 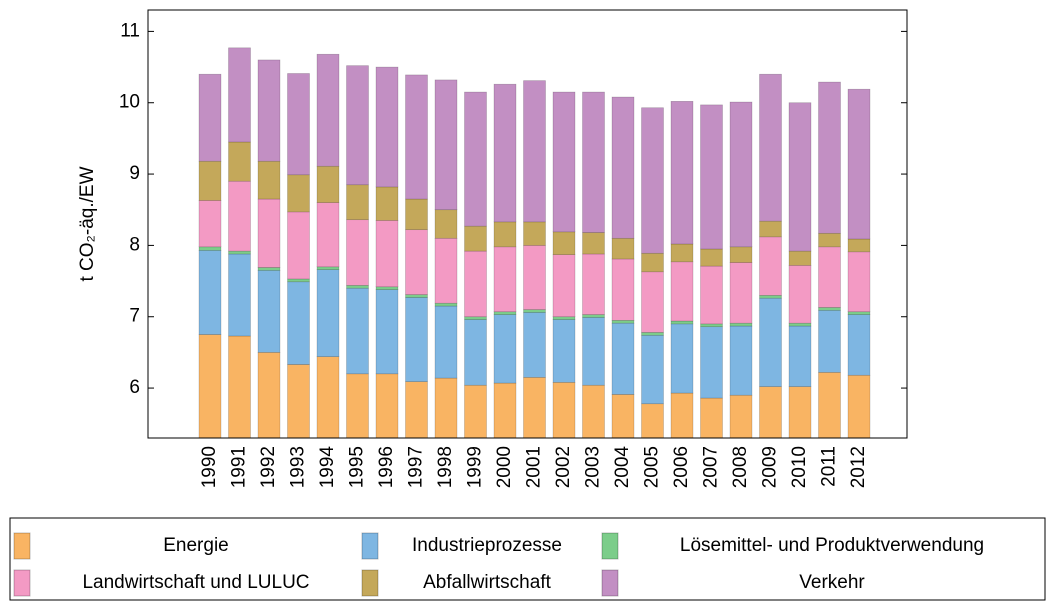 What do you see at coordinates (129, 102) in the screenshot?
I see `y-tick-label: 10` at bounding box center [129, 102].